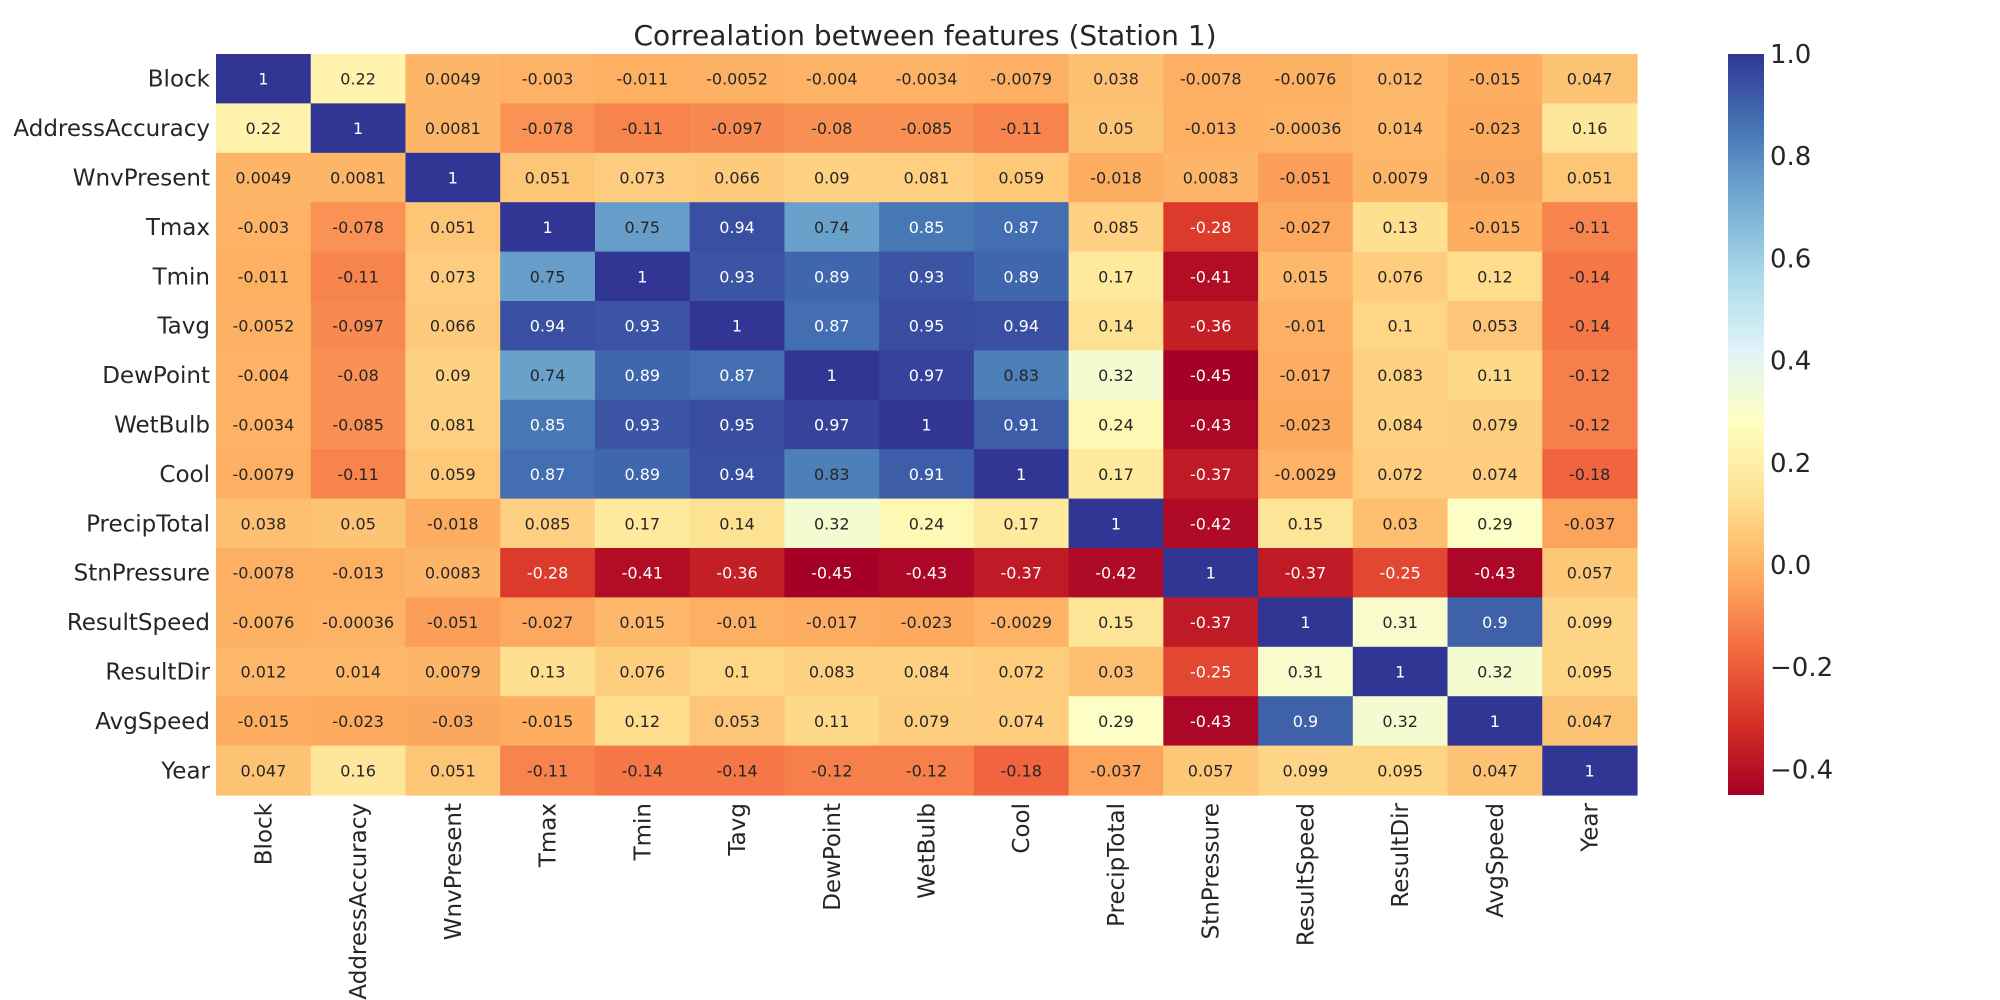  What do you see at coordinates (1210, 622) in the screenshot?
I see `cell-annotation: -0.37` at bounding box center [1210, 622].